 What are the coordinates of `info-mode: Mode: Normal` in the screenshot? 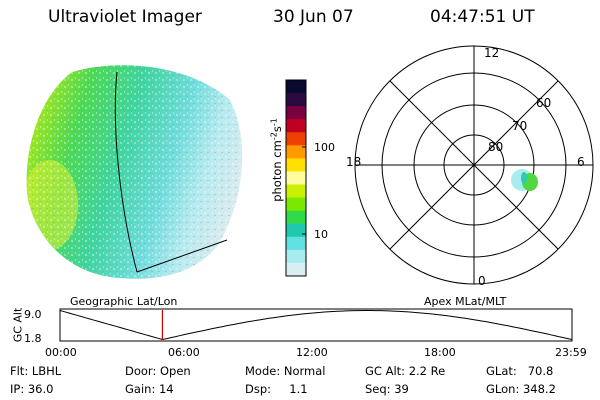 It's located at (285, 371).